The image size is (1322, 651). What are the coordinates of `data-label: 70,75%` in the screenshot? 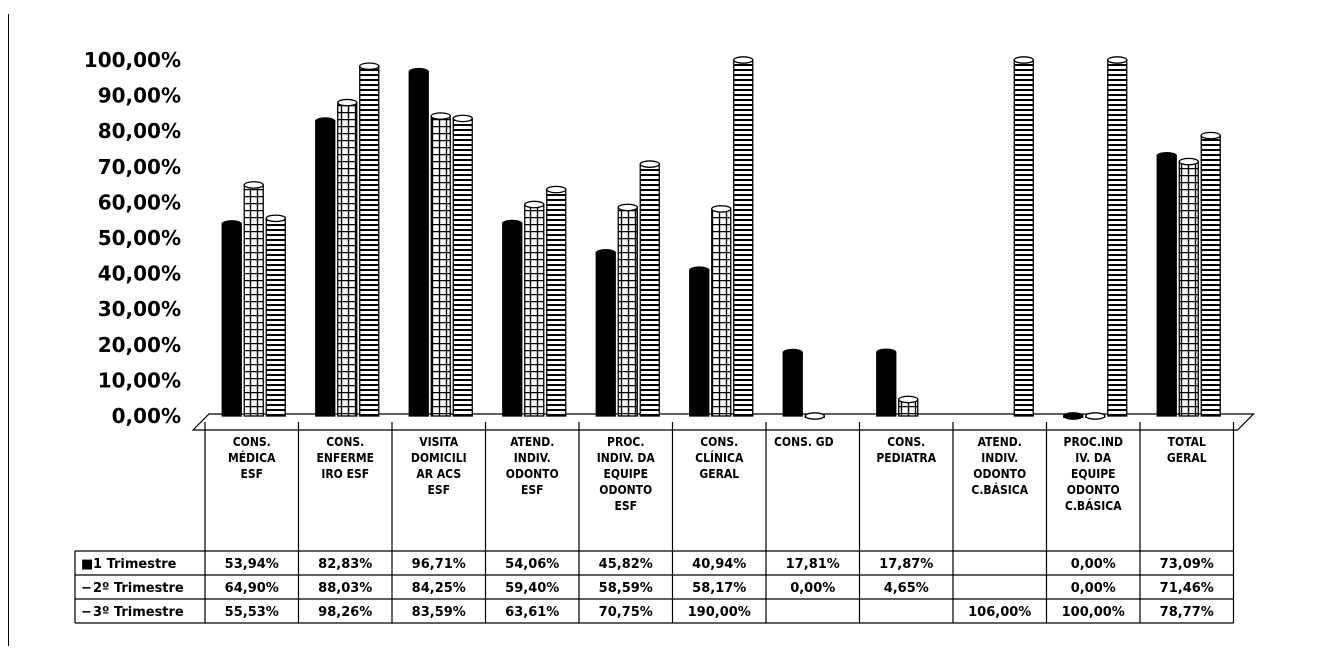 It's located at (626, 612).